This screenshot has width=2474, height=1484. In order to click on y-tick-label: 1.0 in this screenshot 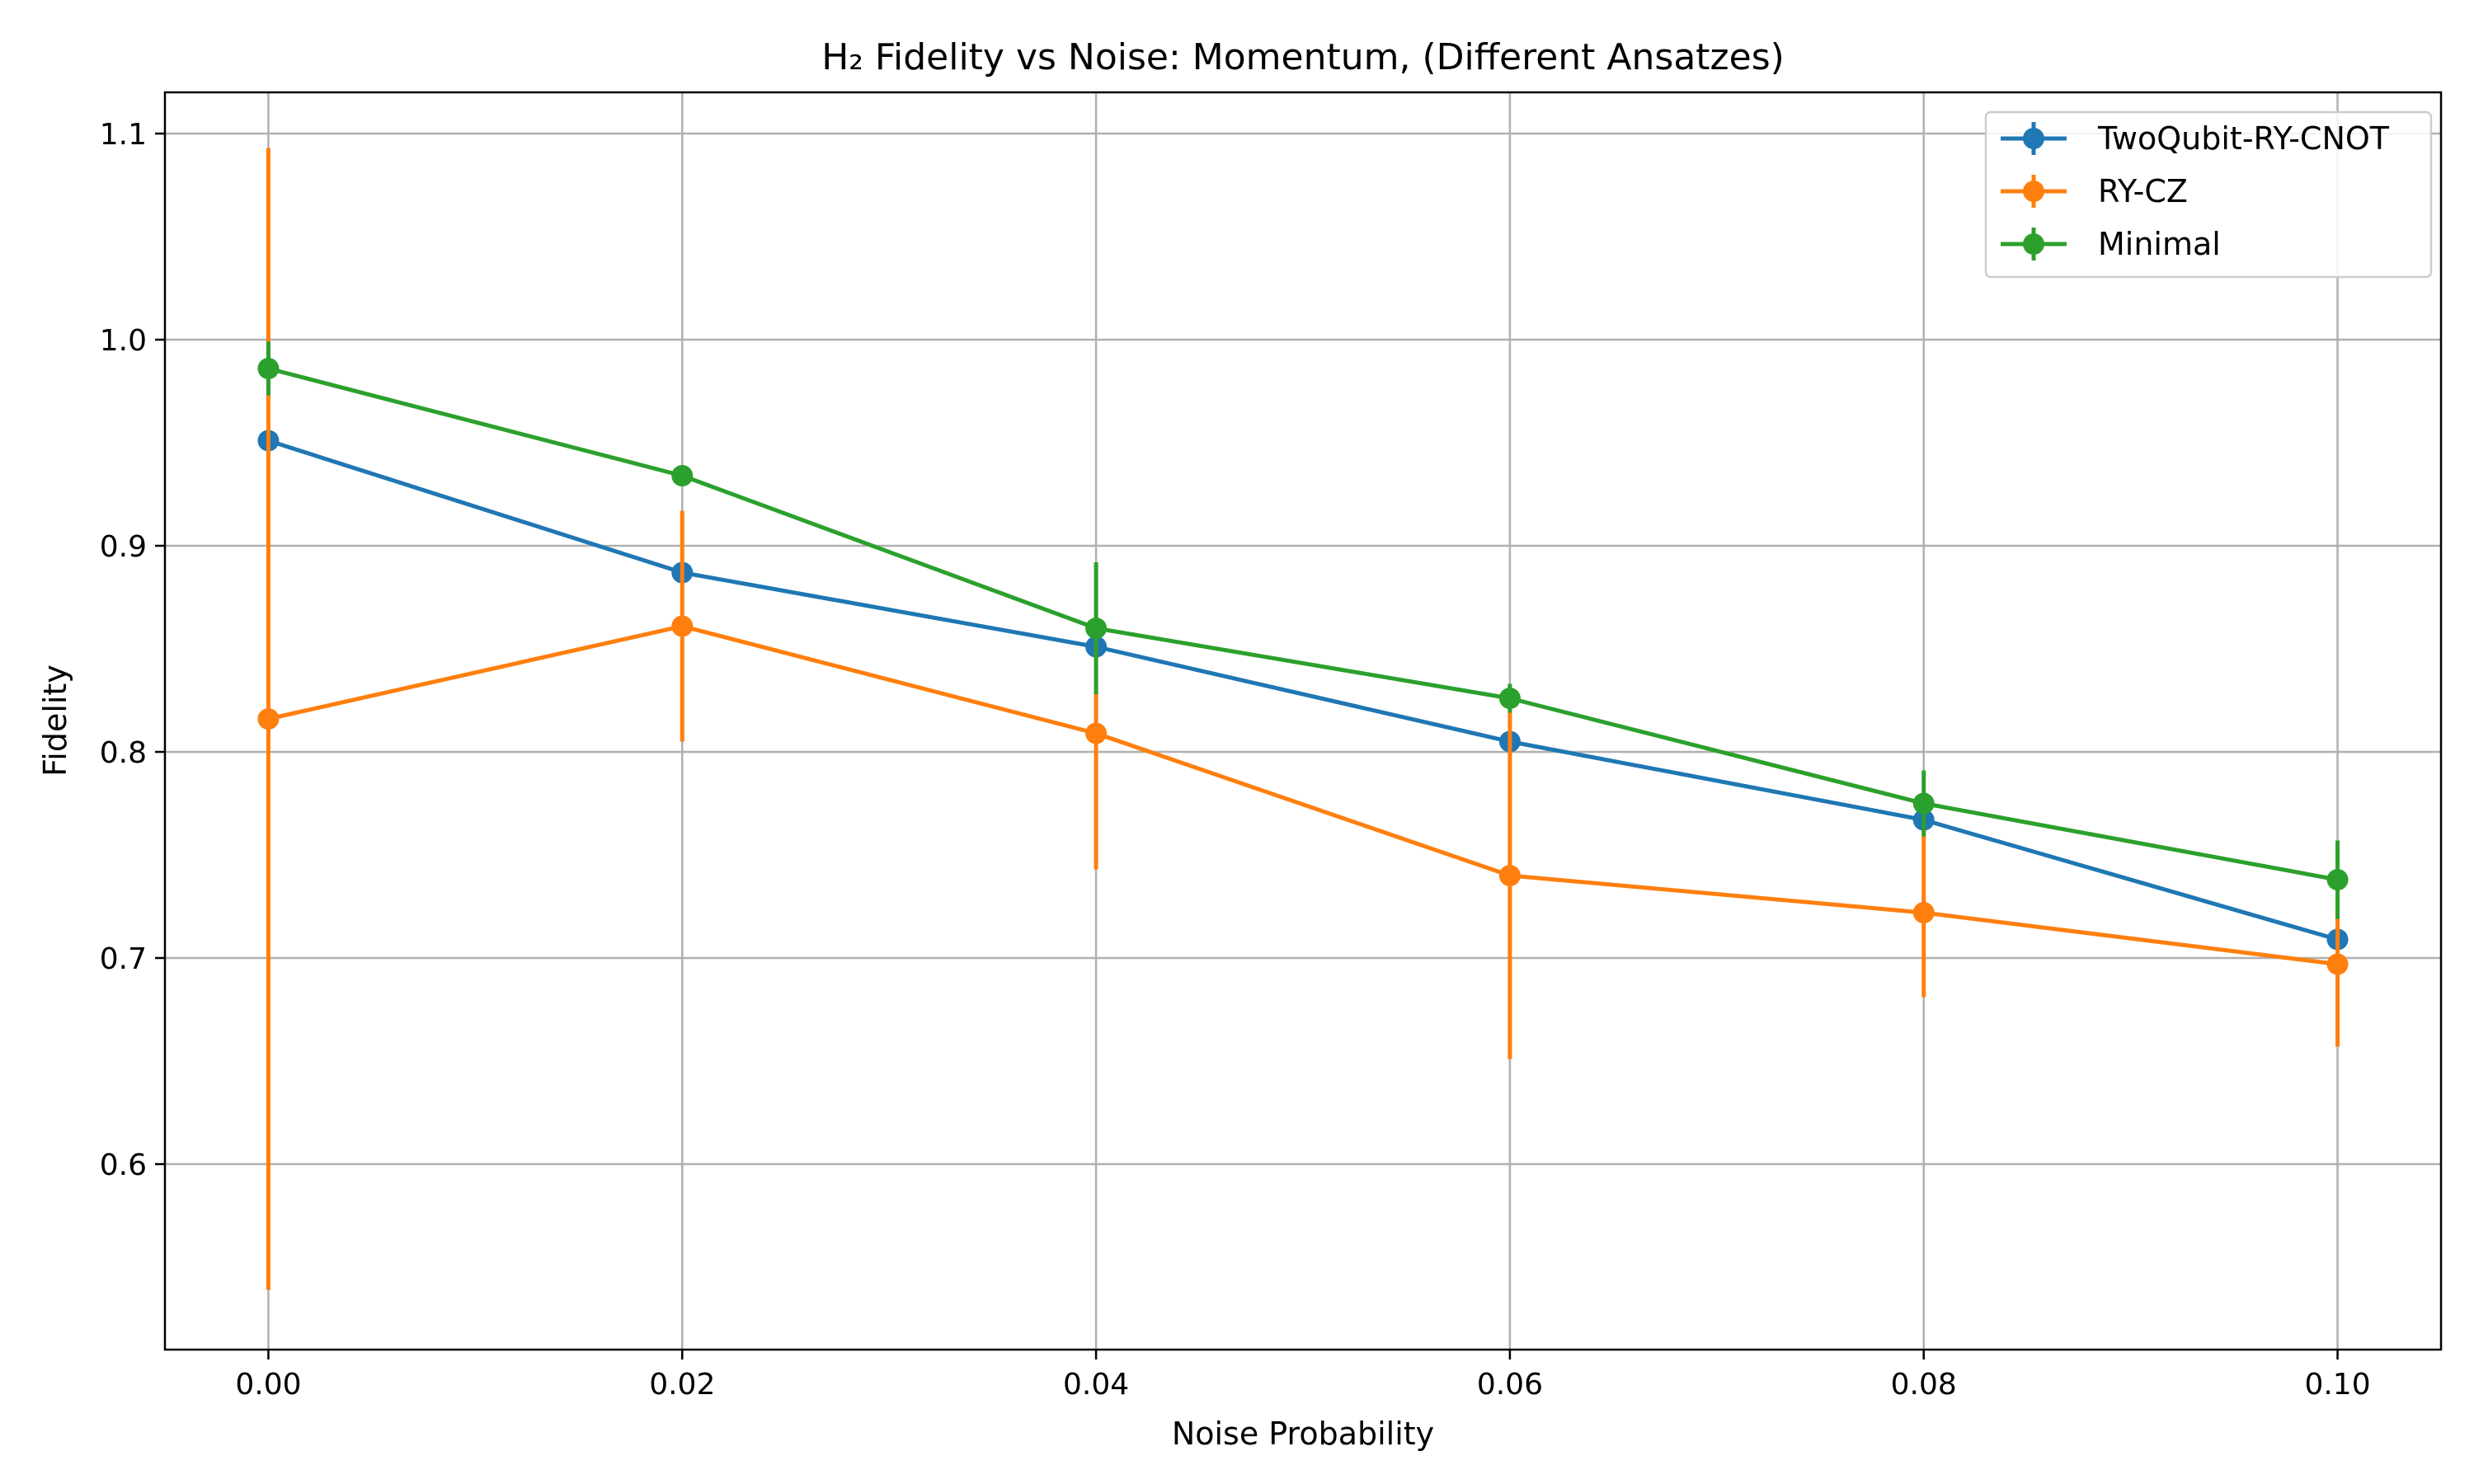, I will do `click(123, 341)`.